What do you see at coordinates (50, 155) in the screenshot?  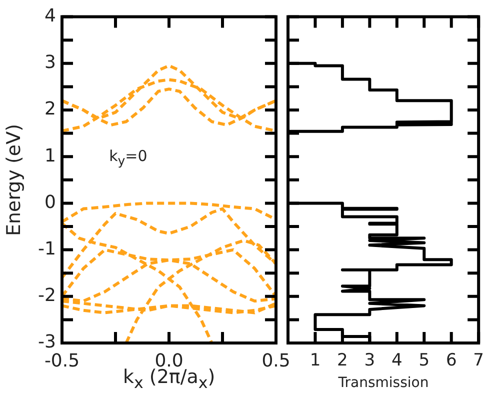 I see `y-tick-label: 1` at bounding box center [50, 155].